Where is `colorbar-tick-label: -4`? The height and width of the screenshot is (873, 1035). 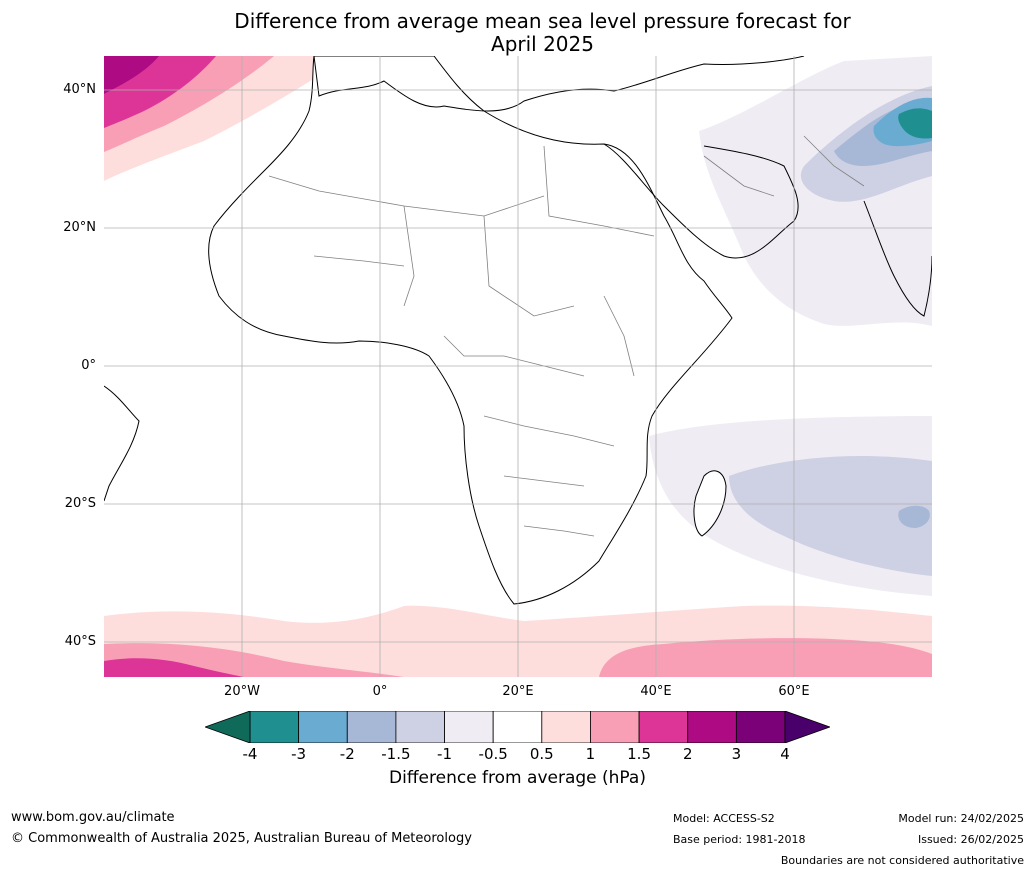
colorbar-tick-label: -4 is located at coordinates (250, 754).